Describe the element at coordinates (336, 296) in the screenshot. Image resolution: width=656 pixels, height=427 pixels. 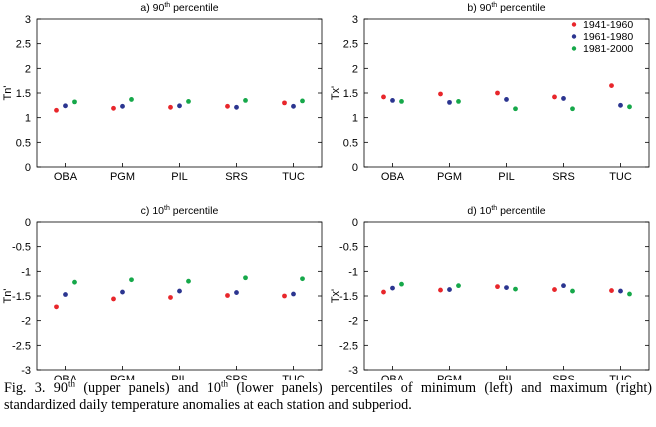
I see `y-axis-label: Tx'` at that location.